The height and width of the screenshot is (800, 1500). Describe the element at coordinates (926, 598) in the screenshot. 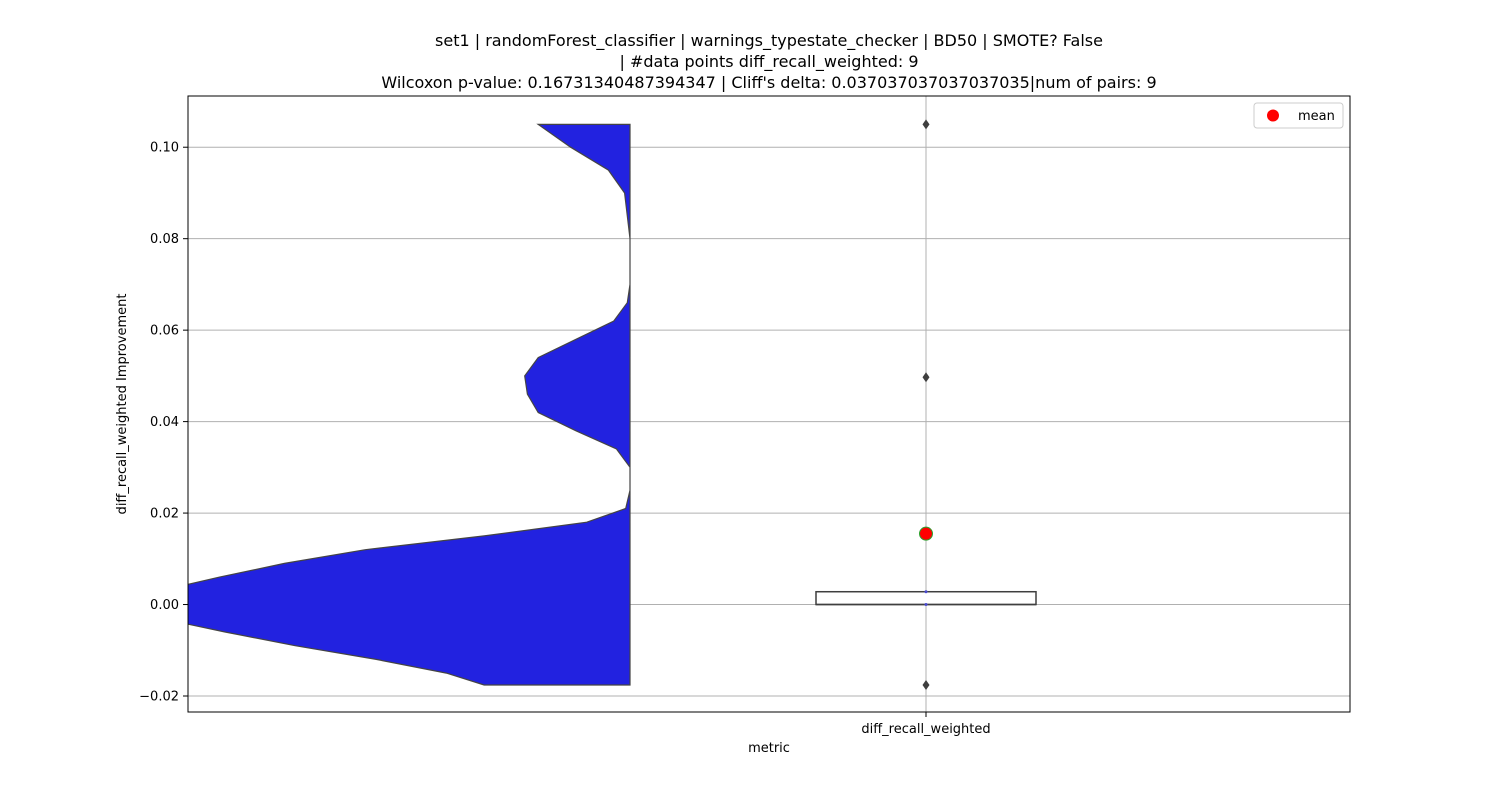

I see `box-iqr` at that location.